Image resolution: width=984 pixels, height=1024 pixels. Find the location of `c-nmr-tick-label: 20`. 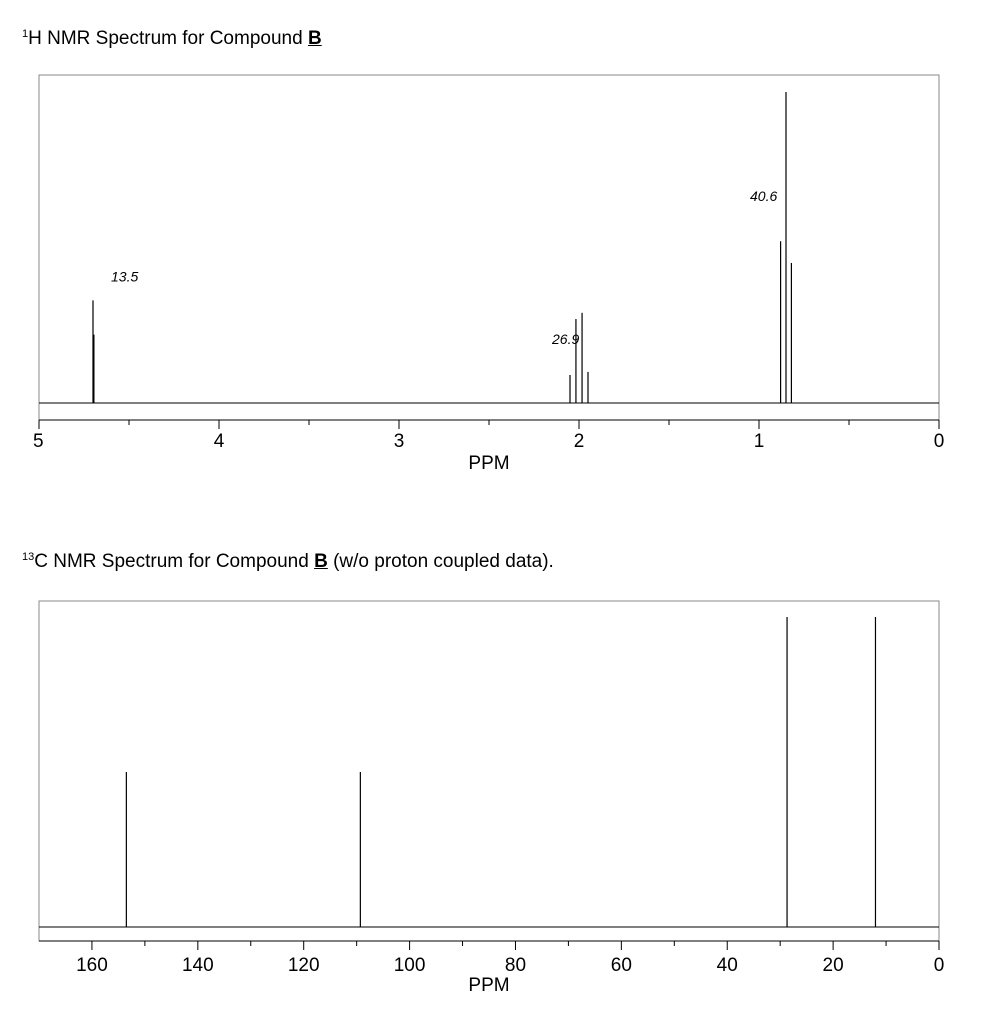

c-nmr-tick-label: 20 is located at coordinates (833, 965).